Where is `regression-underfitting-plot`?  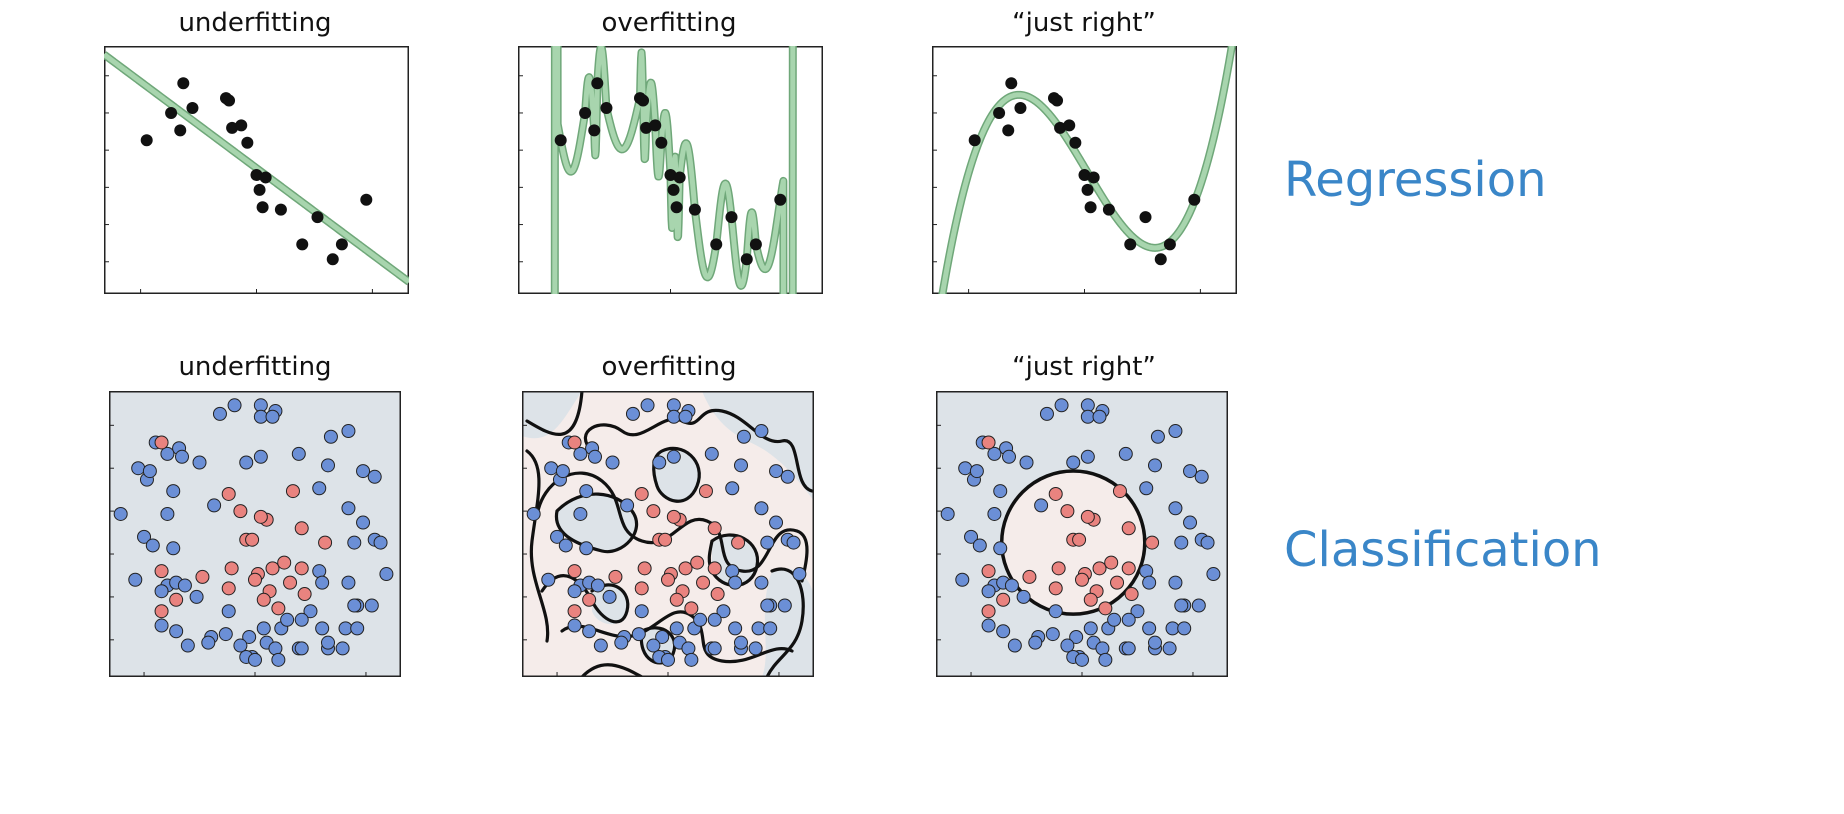
regression-underfitting-plot is located at coordinates (256, 170).